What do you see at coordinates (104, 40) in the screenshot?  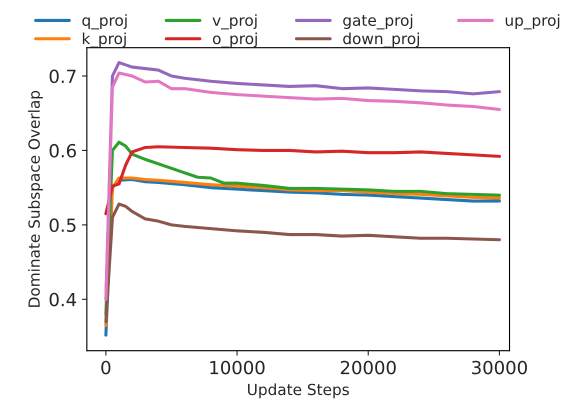 I see `legend-label: k_proj` at bounding box center [104, 40].